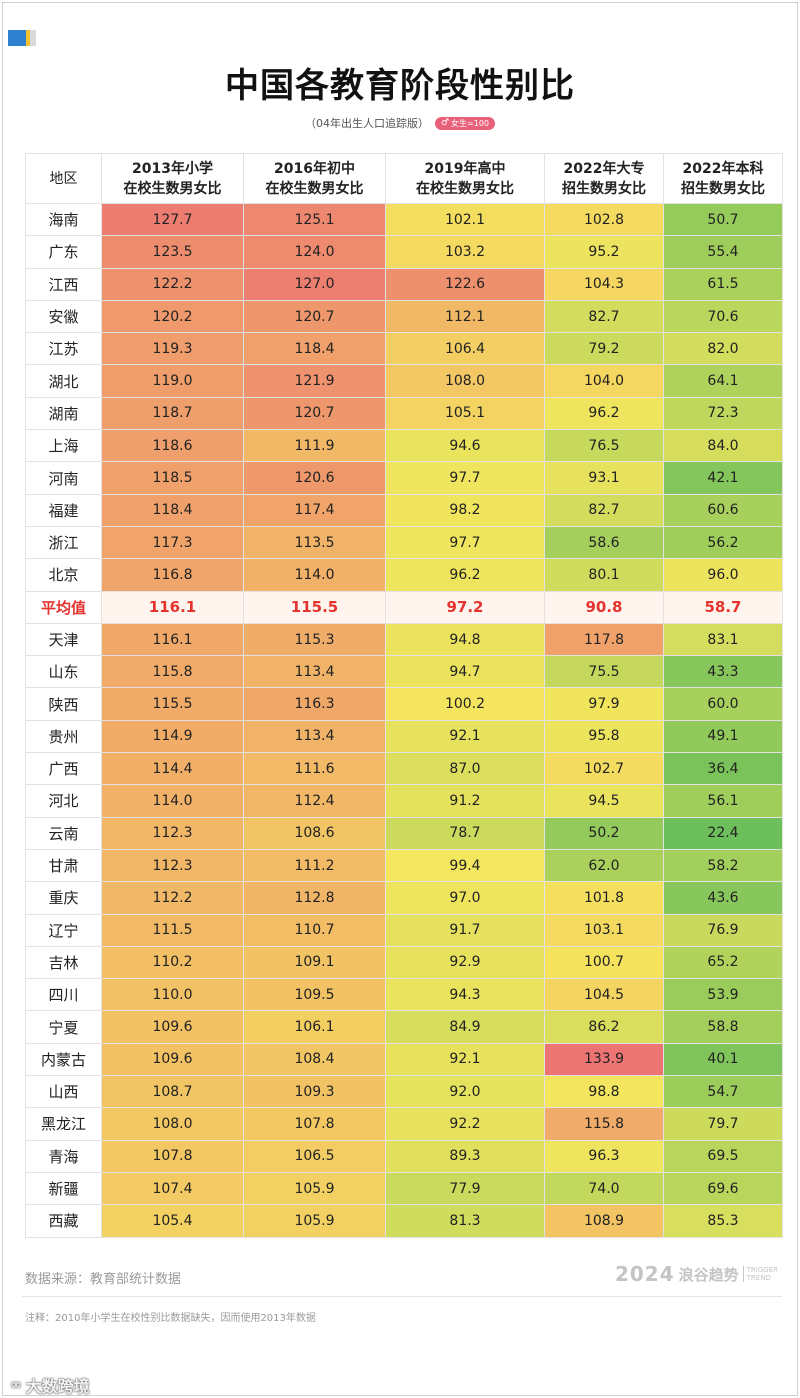  What do you see at coordinates (63, 1092) in the screenshot?
I see `region-cell: 山西` at bounding box center [63, 1092].